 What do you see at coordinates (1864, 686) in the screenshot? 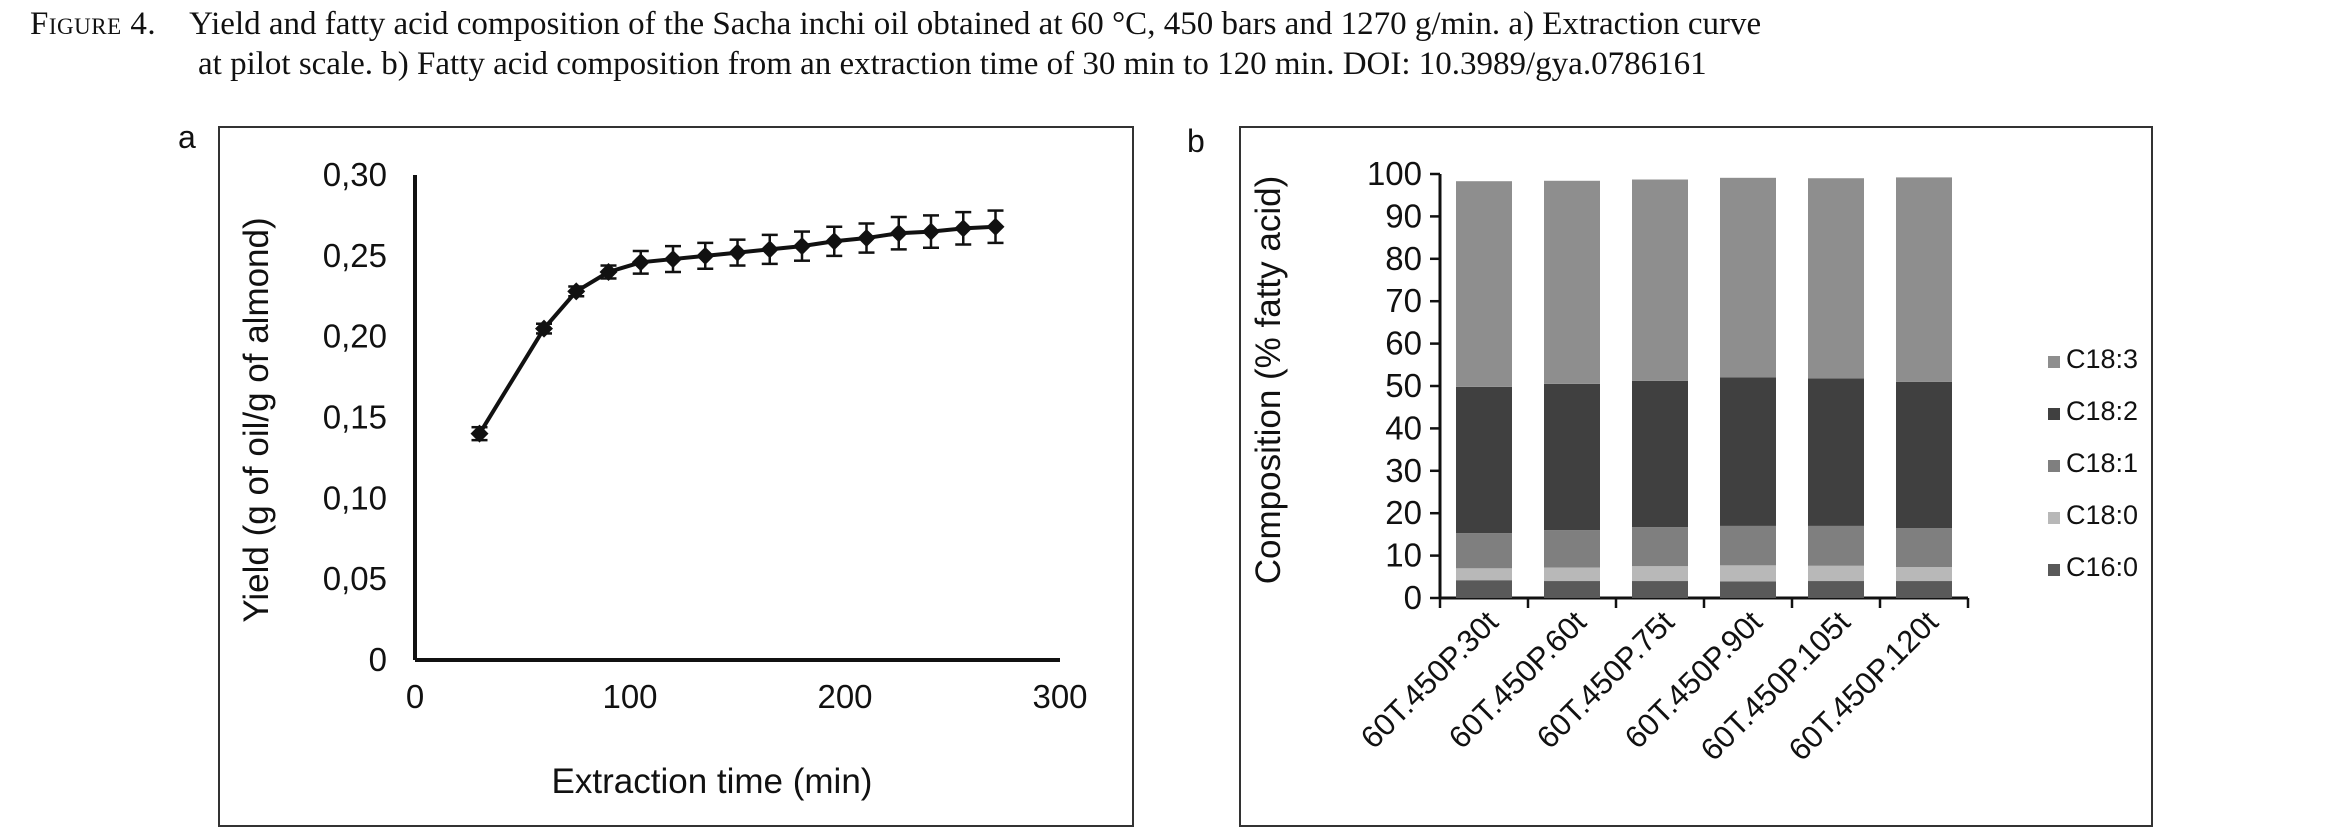
I see `x-tick-label: 60T.450P.120t` at bounding box center [1864, 686].